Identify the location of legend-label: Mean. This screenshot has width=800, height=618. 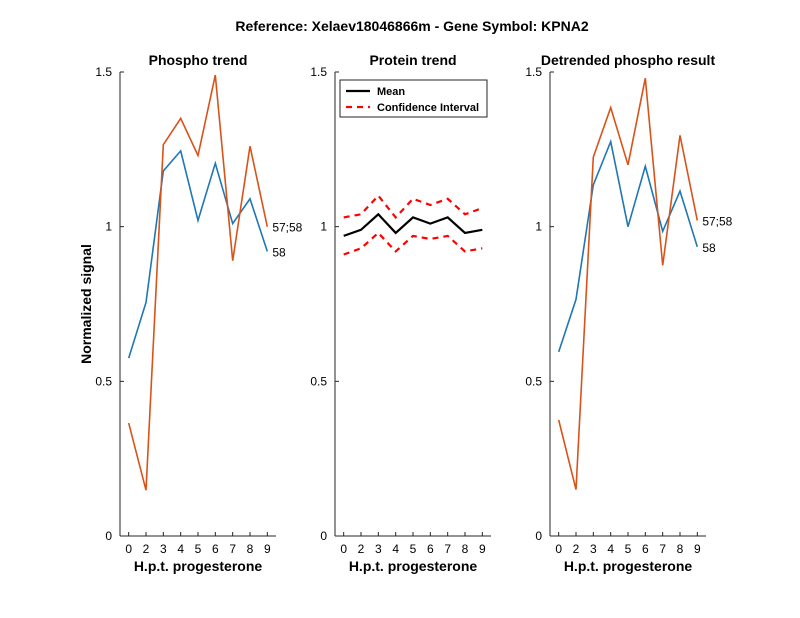
(391, 92).